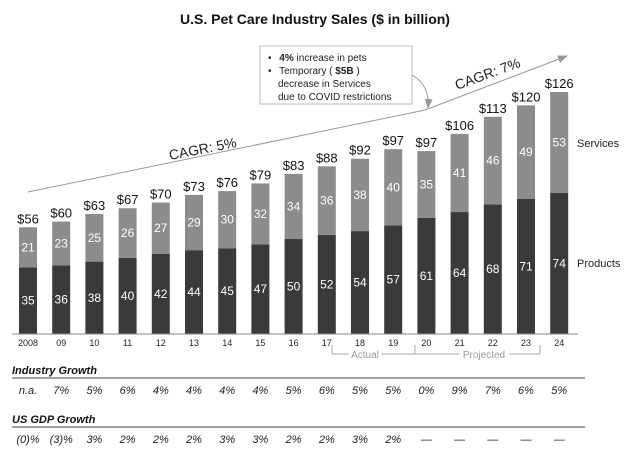 This screenshot has width=630, height=450. I want to click on x-tick-15: 15, so click(260, 343).